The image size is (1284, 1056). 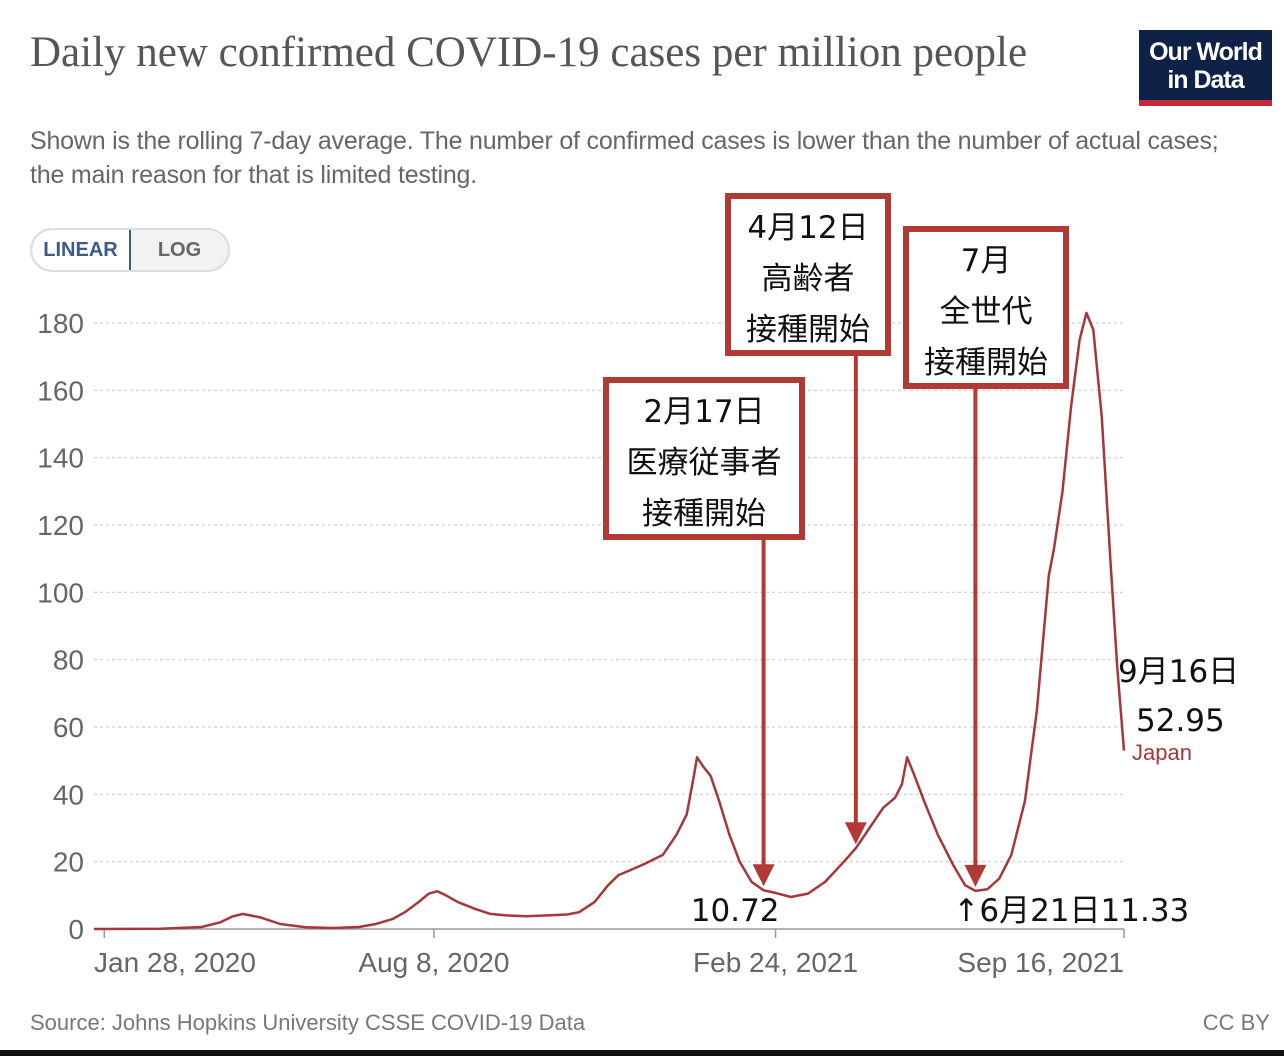 What do you see at coordinates (68, 794) in the screenshot?
I see `y-tick-label: 40` at bounding box center [68, 794].